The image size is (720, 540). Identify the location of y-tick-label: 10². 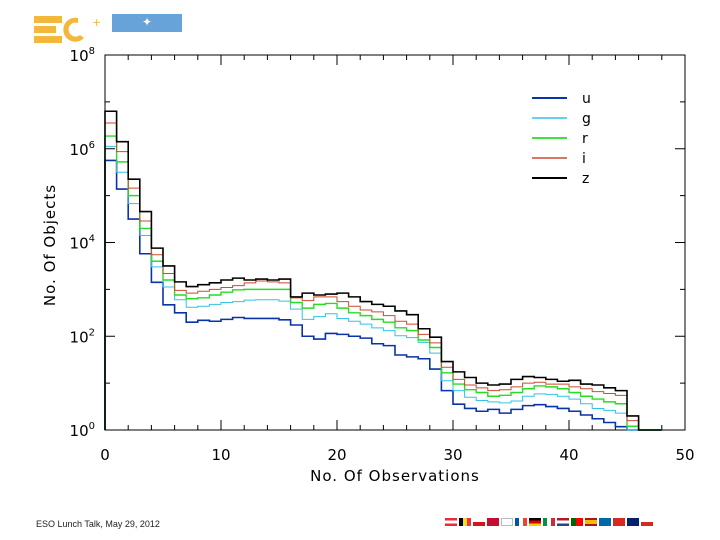
(82, 336).